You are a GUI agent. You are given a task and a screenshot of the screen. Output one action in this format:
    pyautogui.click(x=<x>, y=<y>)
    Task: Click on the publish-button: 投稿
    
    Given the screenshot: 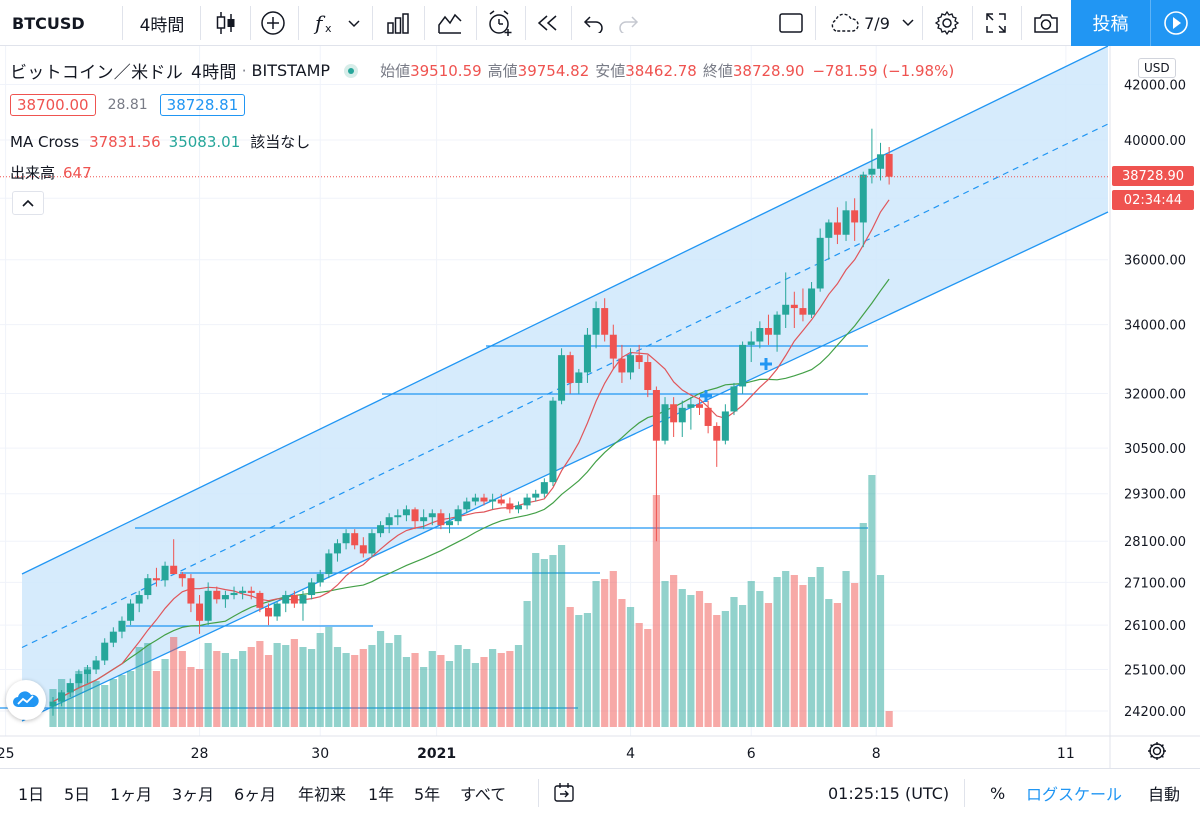 What is the action you would take?
    pyautogui.click(x=1110, y=23)
    